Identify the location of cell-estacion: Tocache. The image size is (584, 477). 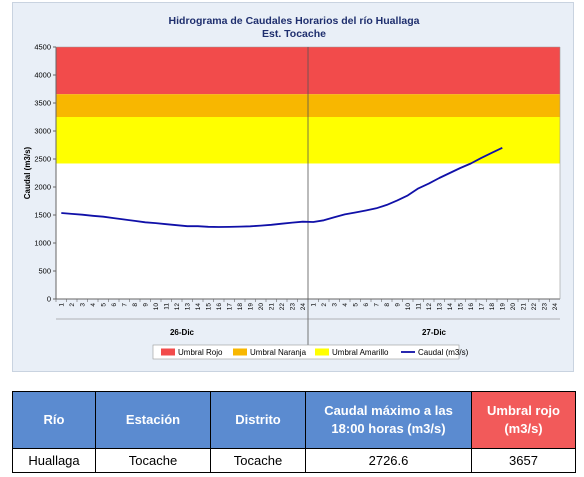
(153, 460).